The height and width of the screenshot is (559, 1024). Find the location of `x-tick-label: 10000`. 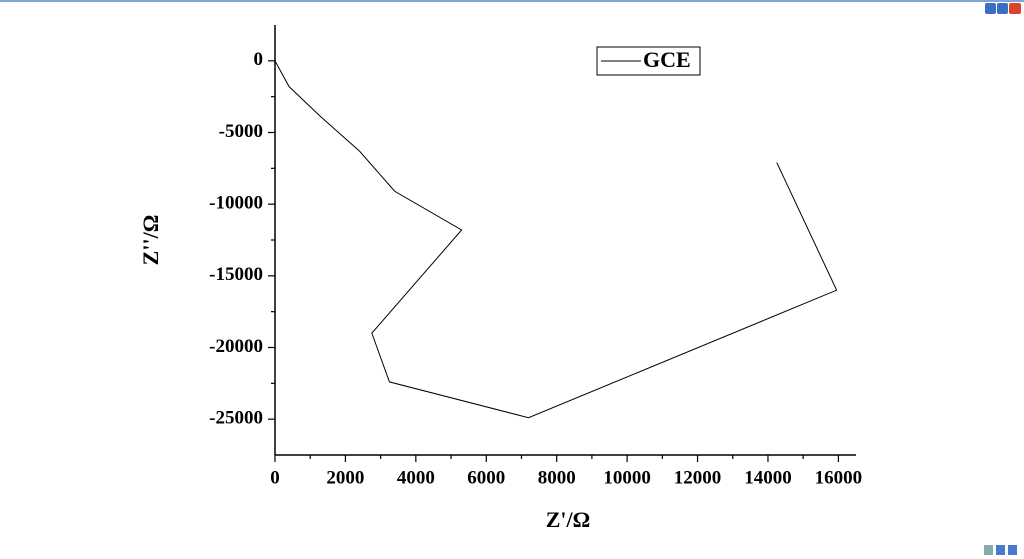

x-tick-label: 10000 is located at coordinates (627, 477).